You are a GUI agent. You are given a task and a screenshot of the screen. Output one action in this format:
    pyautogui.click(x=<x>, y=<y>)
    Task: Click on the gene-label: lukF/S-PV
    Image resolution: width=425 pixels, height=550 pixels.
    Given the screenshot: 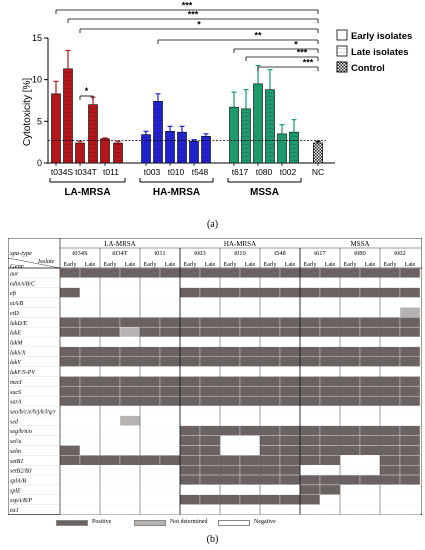 What is the action you would take?
    pyautogui.click(x=23, y=373)
    